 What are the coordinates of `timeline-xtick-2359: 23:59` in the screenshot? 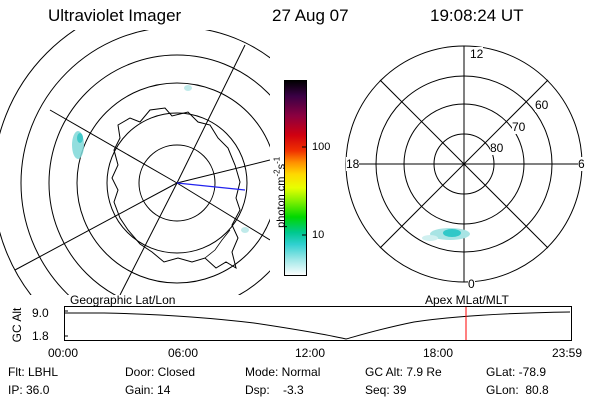 It's located at (567, 353).